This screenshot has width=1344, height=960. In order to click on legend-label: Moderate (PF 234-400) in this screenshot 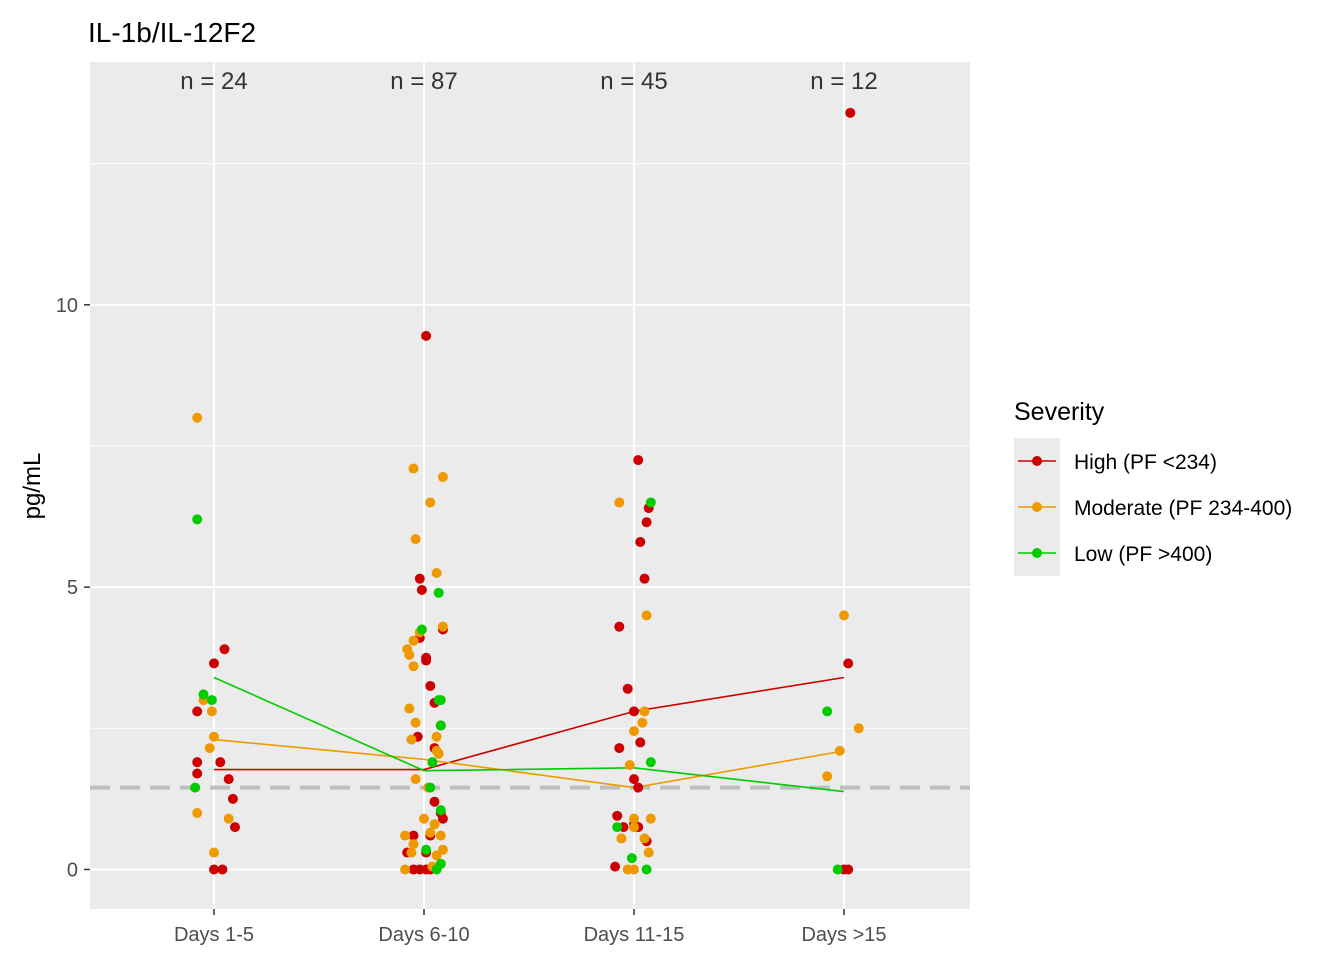, I will do `click(1183, 508)`.